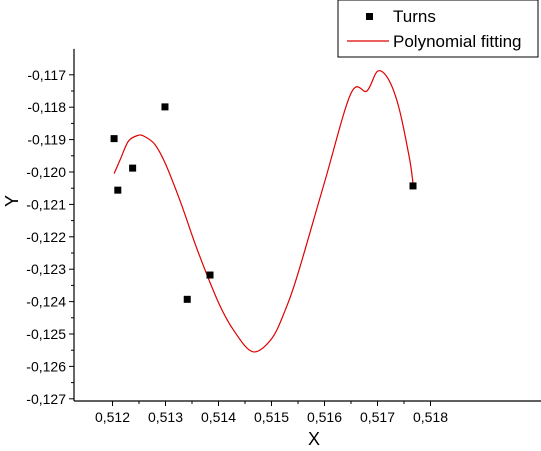 Image resolution: width=541 pixels, height=451 pixels. Describe the element at coordinates (12, 201) in the screenshot. I see `y-axis-title: Y` at that location.